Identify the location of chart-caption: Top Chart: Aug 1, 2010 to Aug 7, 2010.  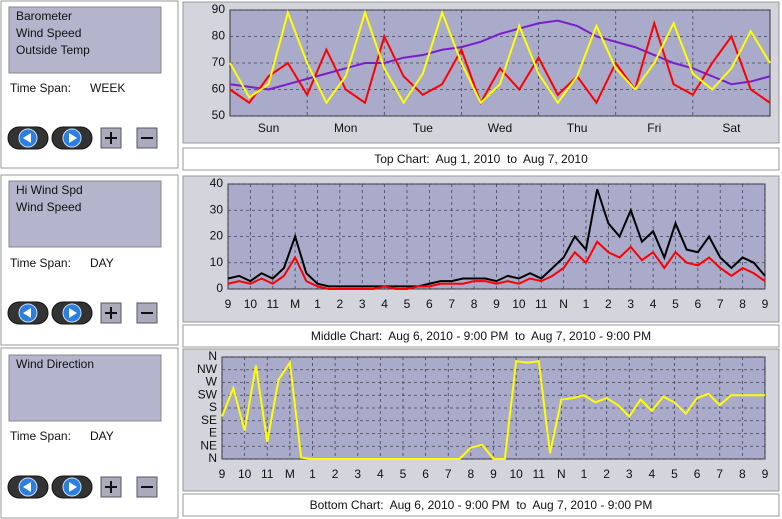
(481, 159).